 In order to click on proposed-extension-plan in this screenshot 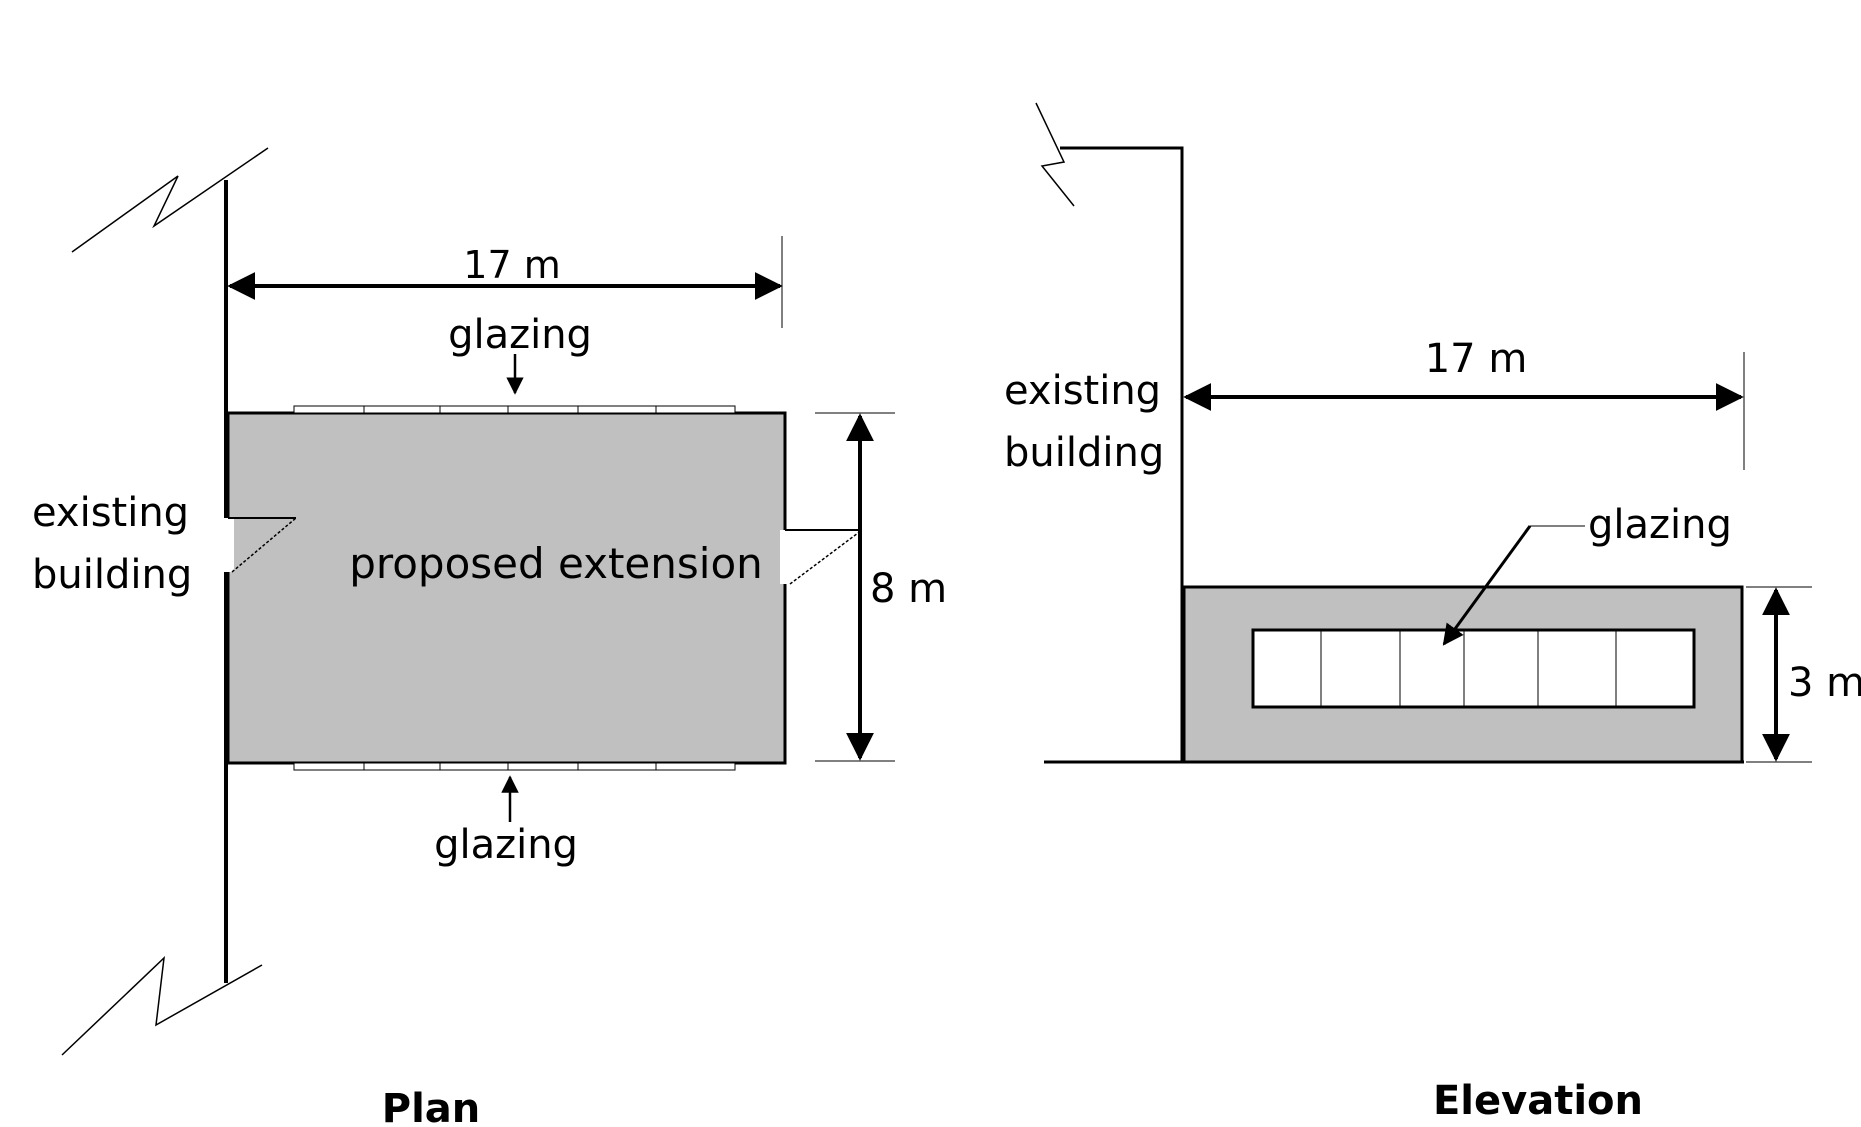, I will do `click(506, 588)`.